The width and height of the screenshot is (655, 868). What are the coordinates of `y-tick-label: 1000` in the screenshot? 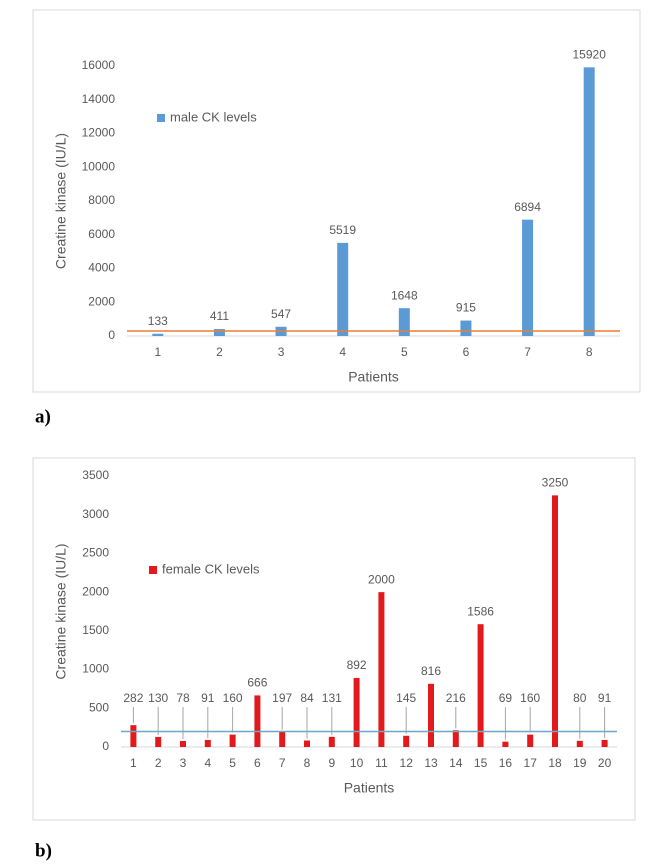 It's located at (95, 669).